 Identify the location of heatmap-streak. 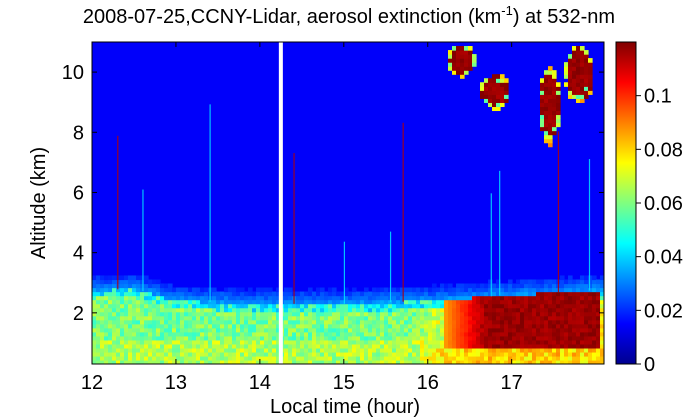
(500, 233).